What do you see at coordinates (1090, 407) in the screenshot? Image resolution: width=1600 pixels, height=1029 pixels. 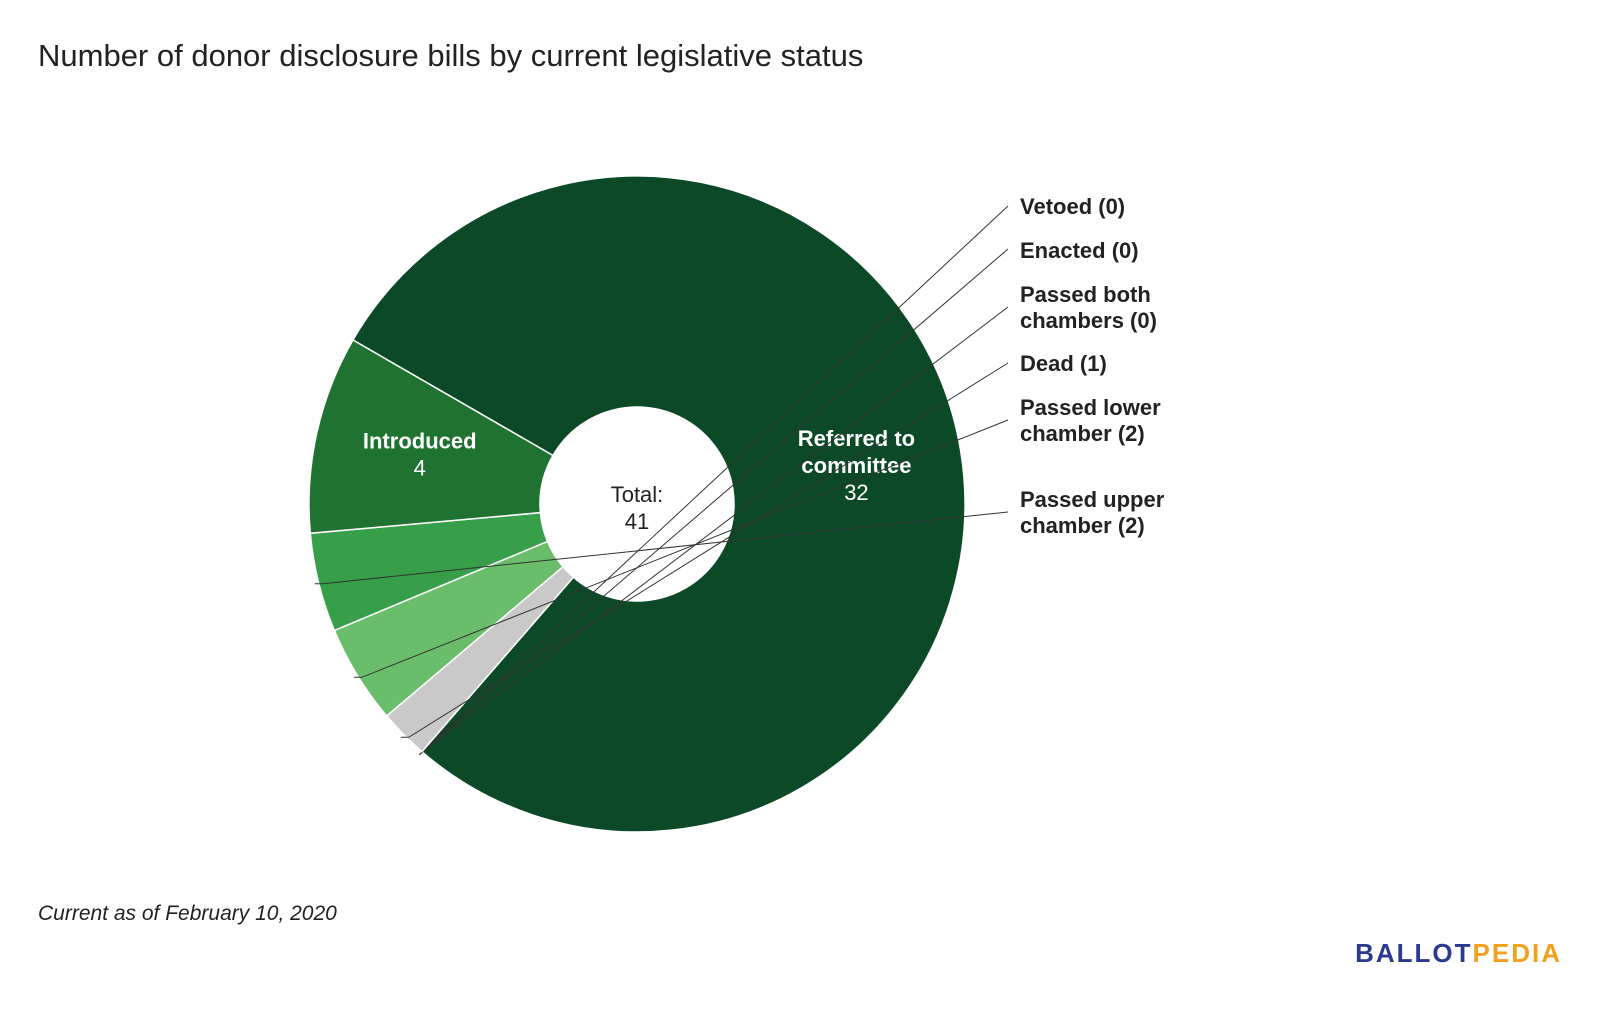 I see `callout-label-passed-lower-chamber: Passed lower` at bounding box center [1090, 407].